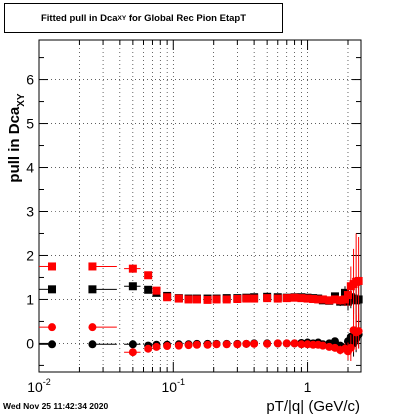 This screenshot has height=414, width=400. Describe the element at coordinates (56, 406) in the screenshot. I see `timestamp: Wed Nov 25 11:42:34 2020` at that location.